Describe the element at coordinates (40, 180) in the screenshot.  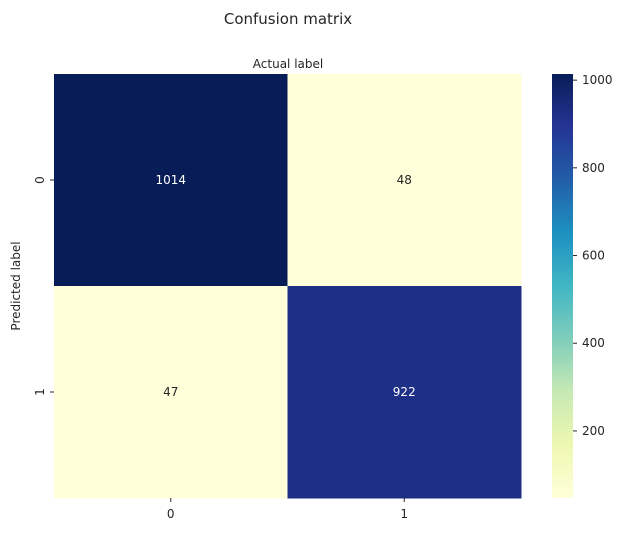
I see `y-tick-label: 0` at that location.